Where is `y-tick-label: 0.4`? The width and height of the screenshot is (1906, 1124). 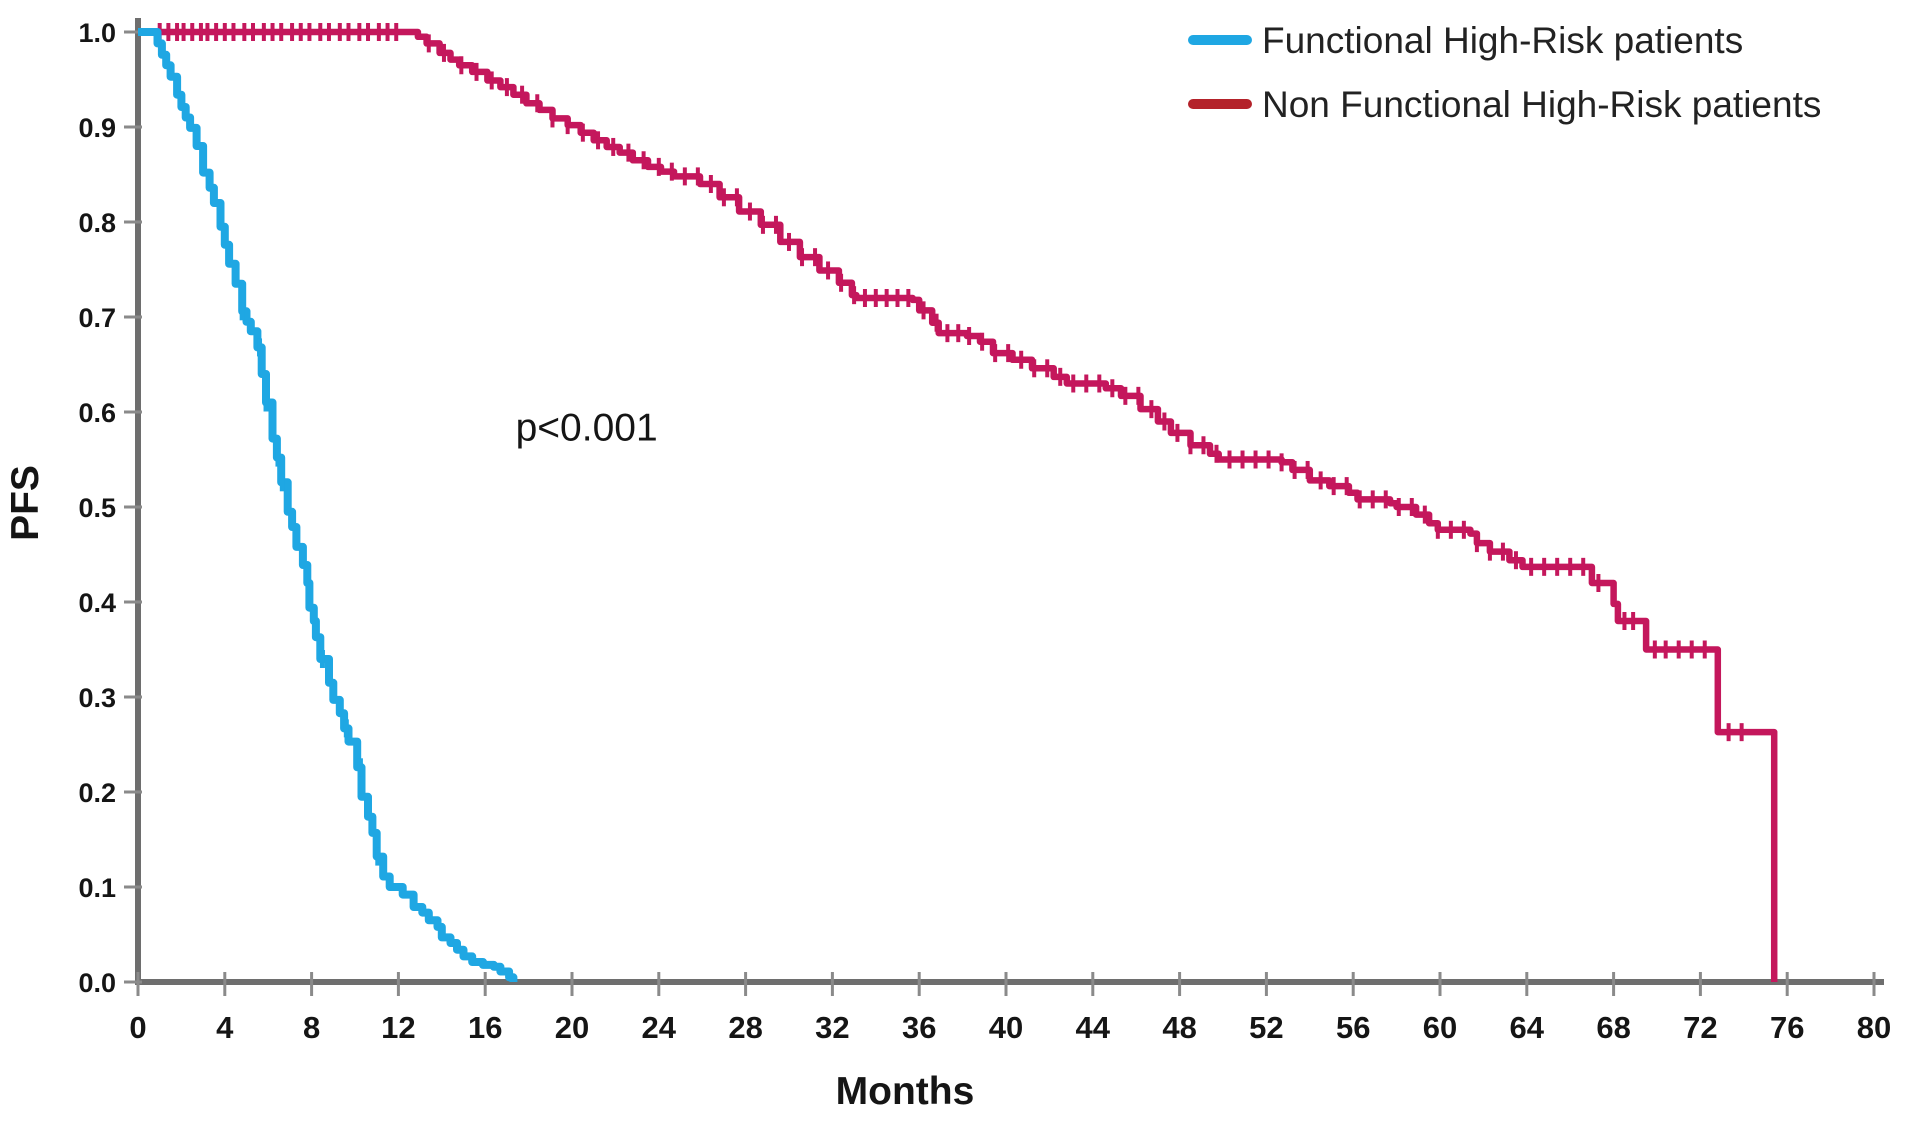
y-tick-label: 0.4 is located at coordinates (97, 603).